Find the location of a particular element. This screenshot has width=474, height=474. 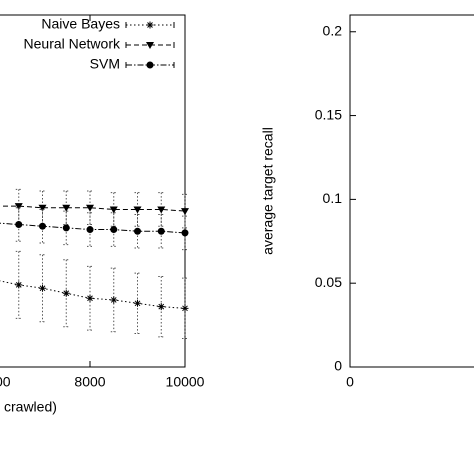

x-tick-label: 6000 is located at coordinates (5, 382).